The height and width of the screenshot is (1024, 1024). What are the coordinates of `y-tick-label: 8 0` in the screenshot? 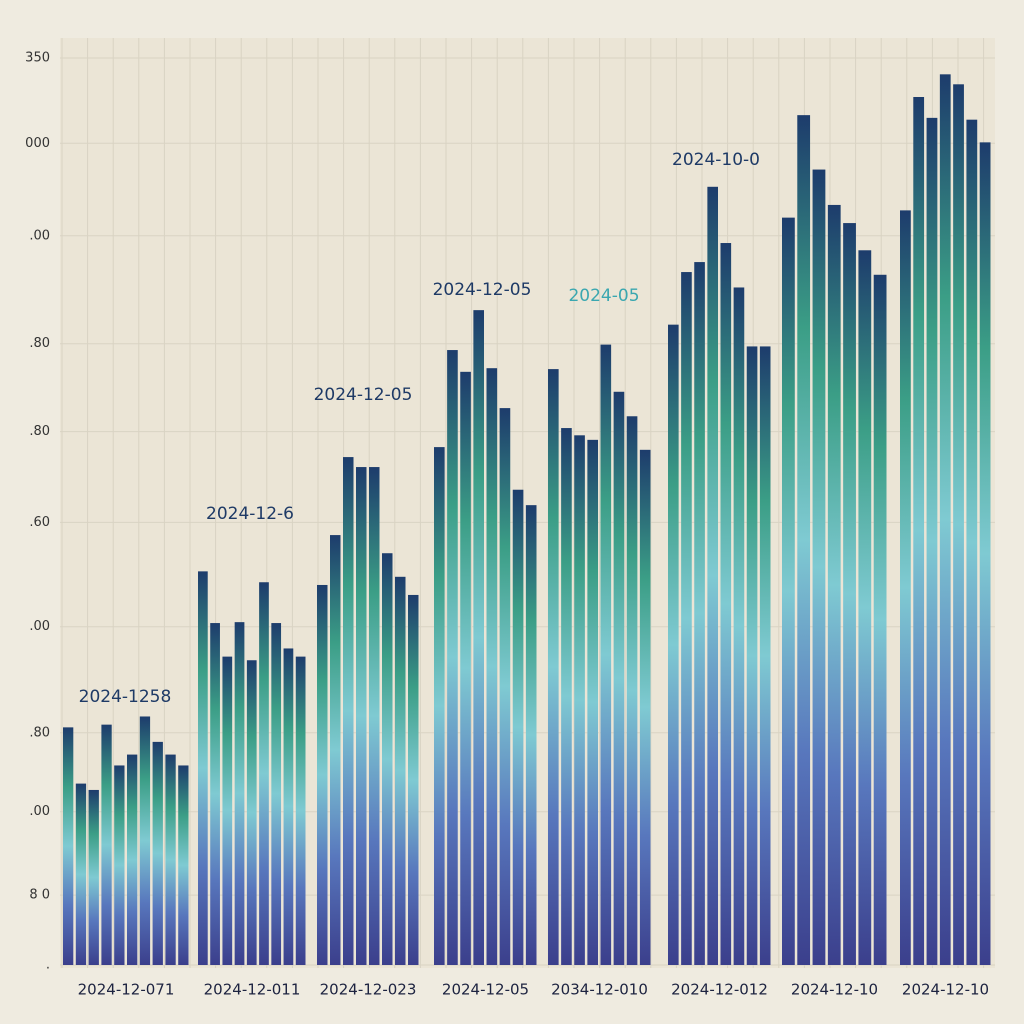 It's located at (39, 895).